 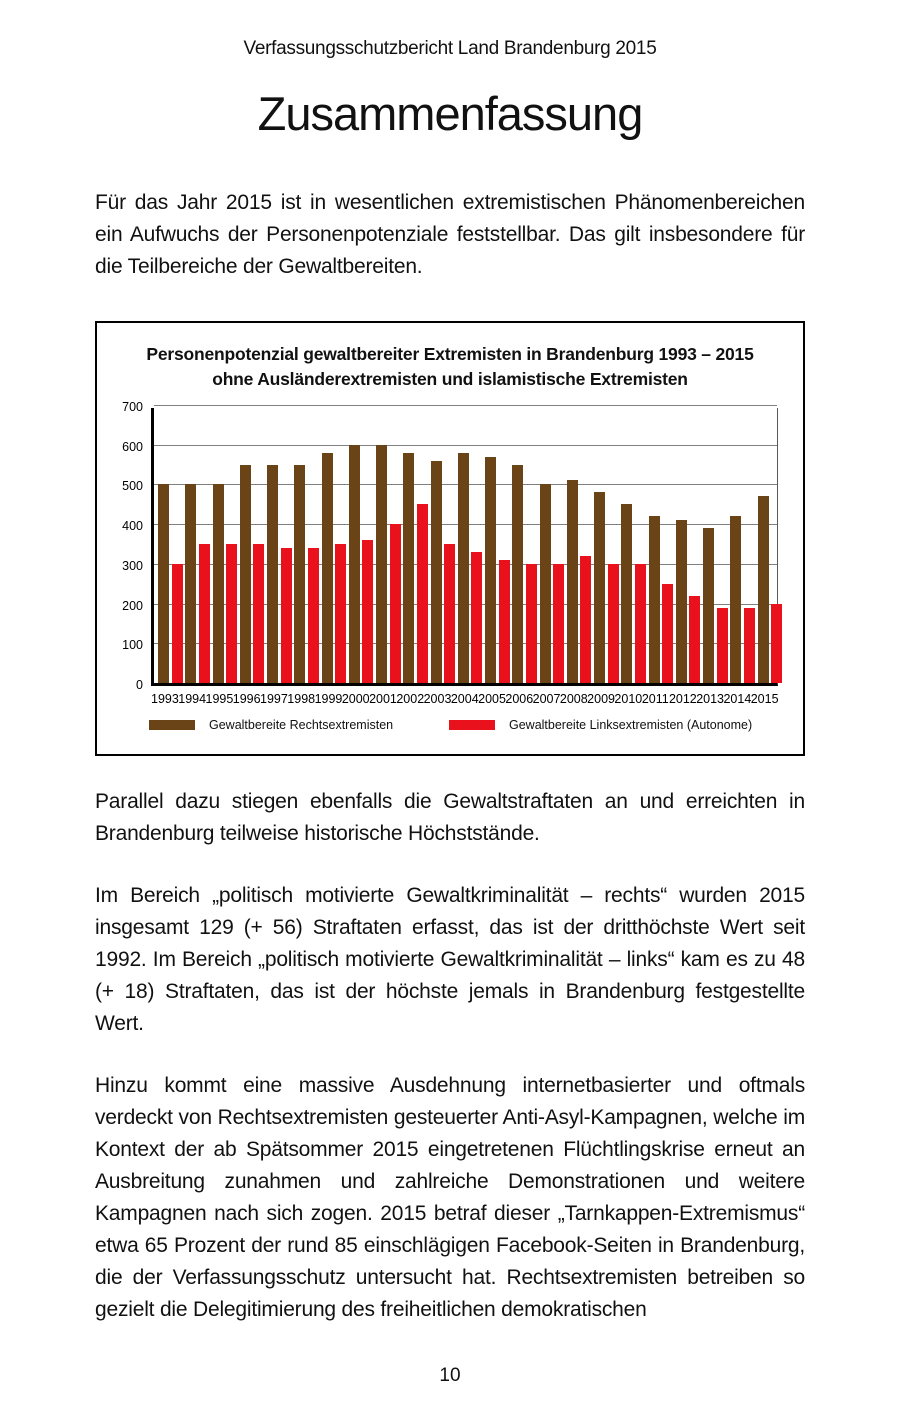 I want to click on plot-area, so click(x=467, y=545).